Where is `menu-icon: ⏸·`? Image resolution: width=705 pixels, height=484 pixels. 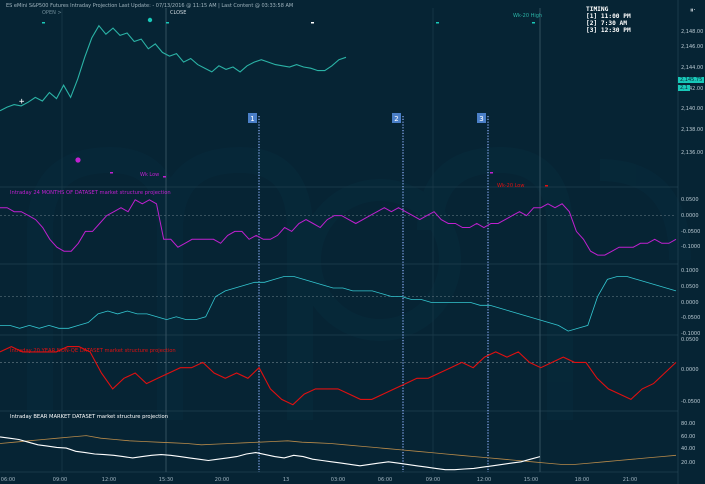 menu-icon: ⏸· is located at coordinates (693, 10).